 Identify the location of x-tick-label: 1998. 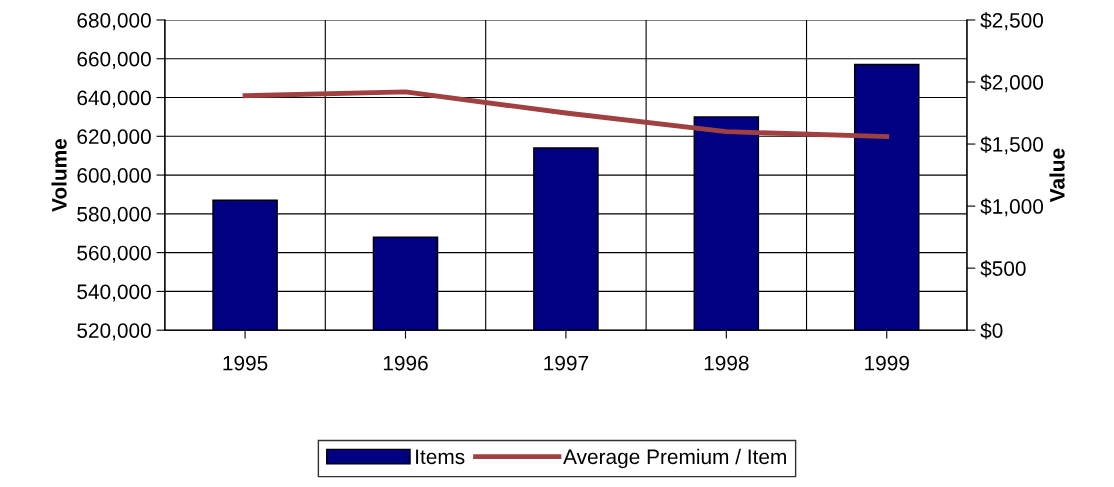
(726, 363).